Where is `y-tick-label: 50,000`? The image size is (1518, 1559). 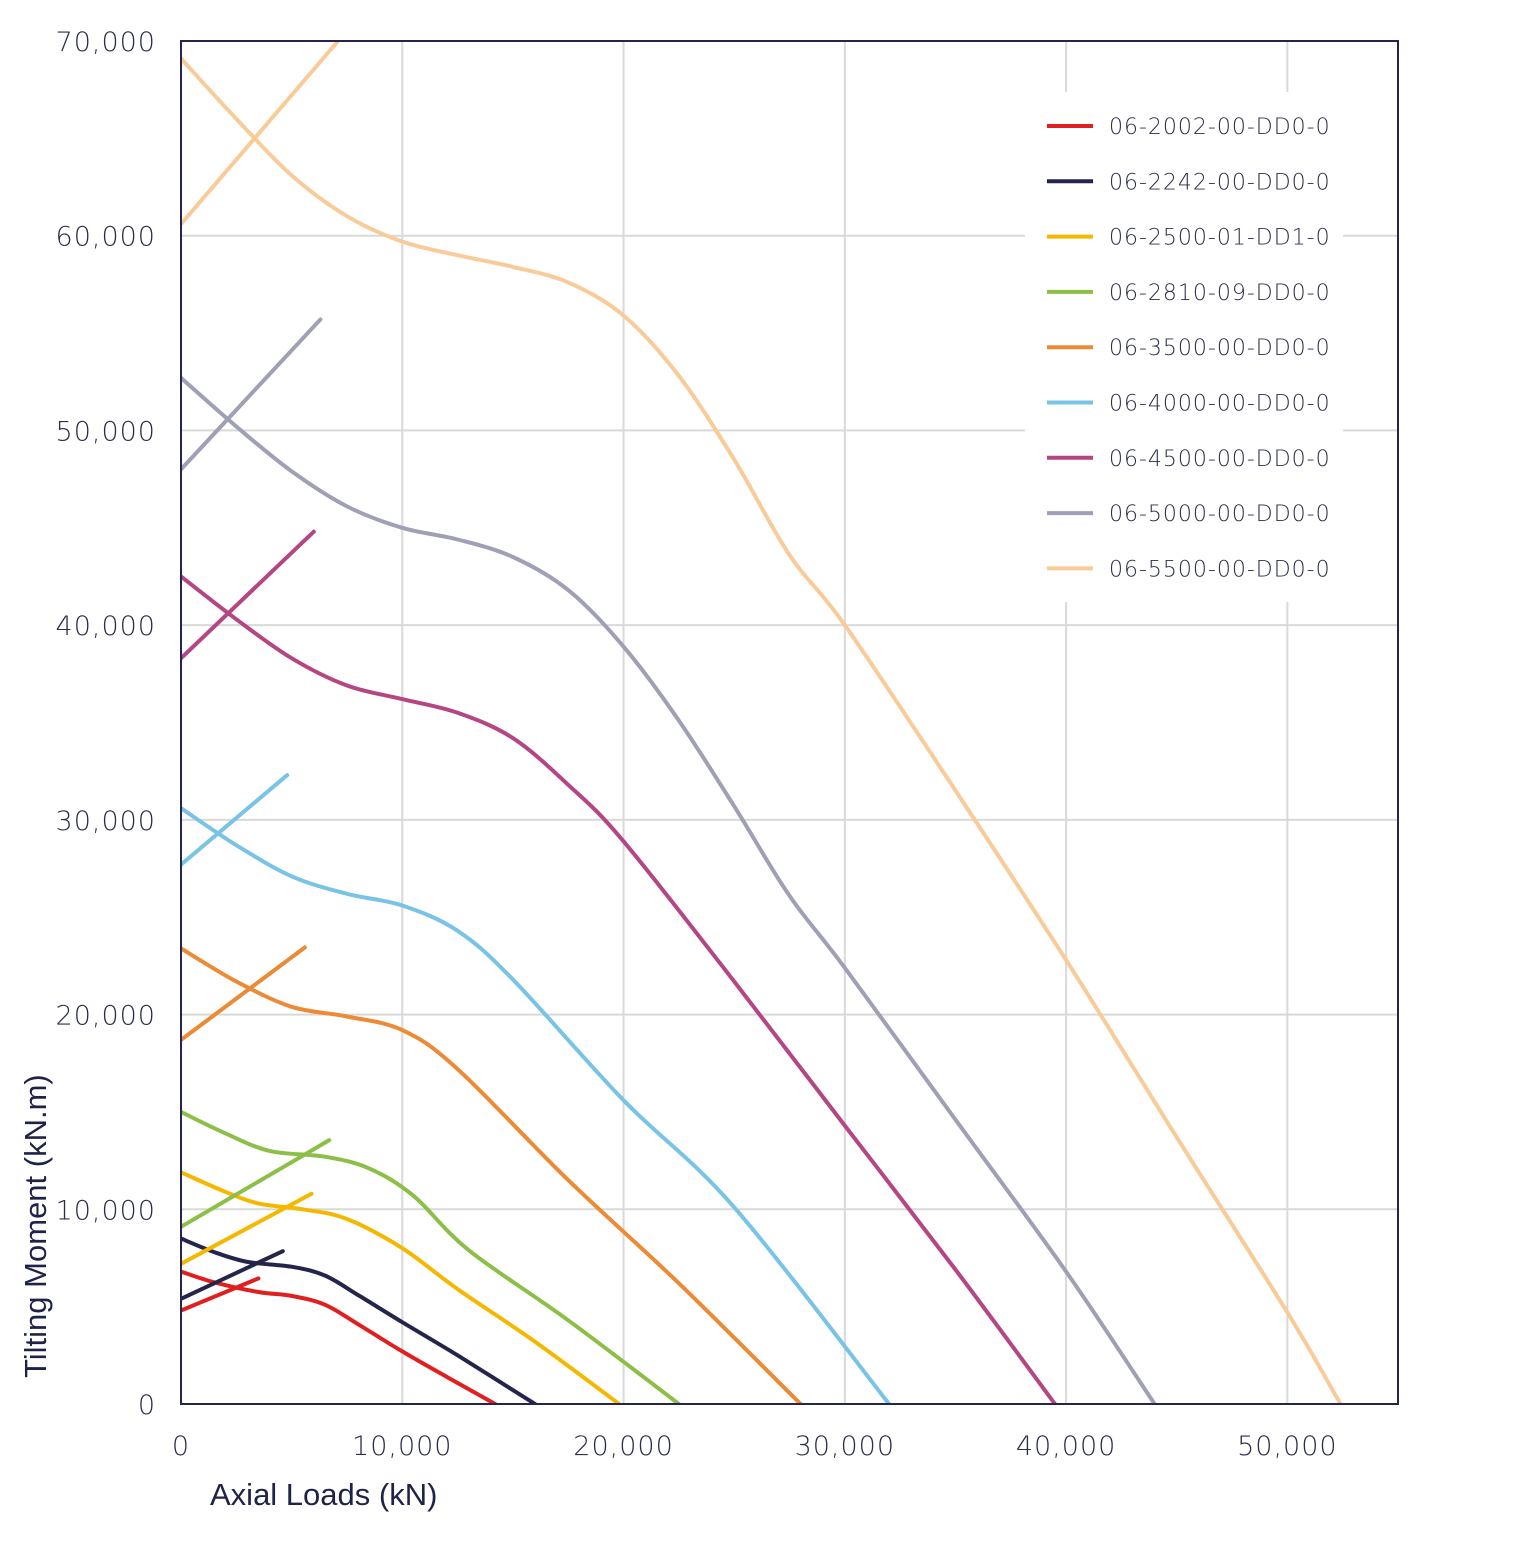
y-tick-label: 50,000 is located at coordinates (106, 431).